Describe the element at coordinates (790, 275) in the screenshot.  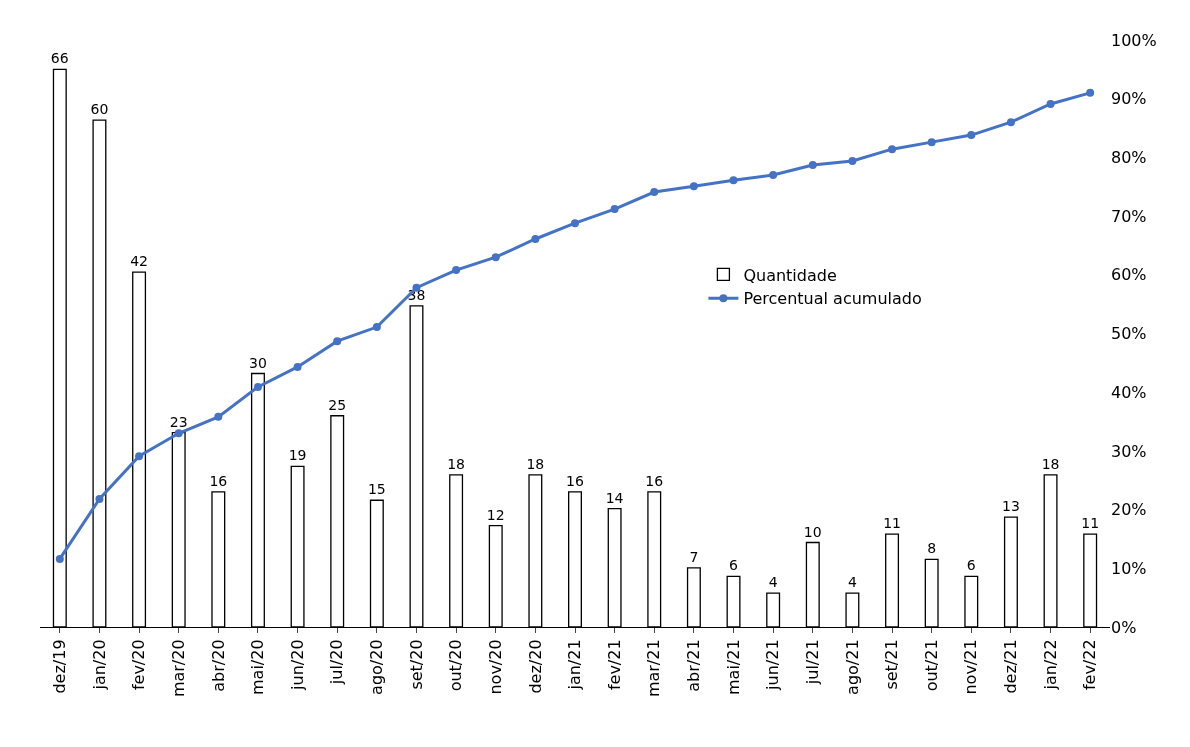
I see `legend-label: Quantidade` at that location.